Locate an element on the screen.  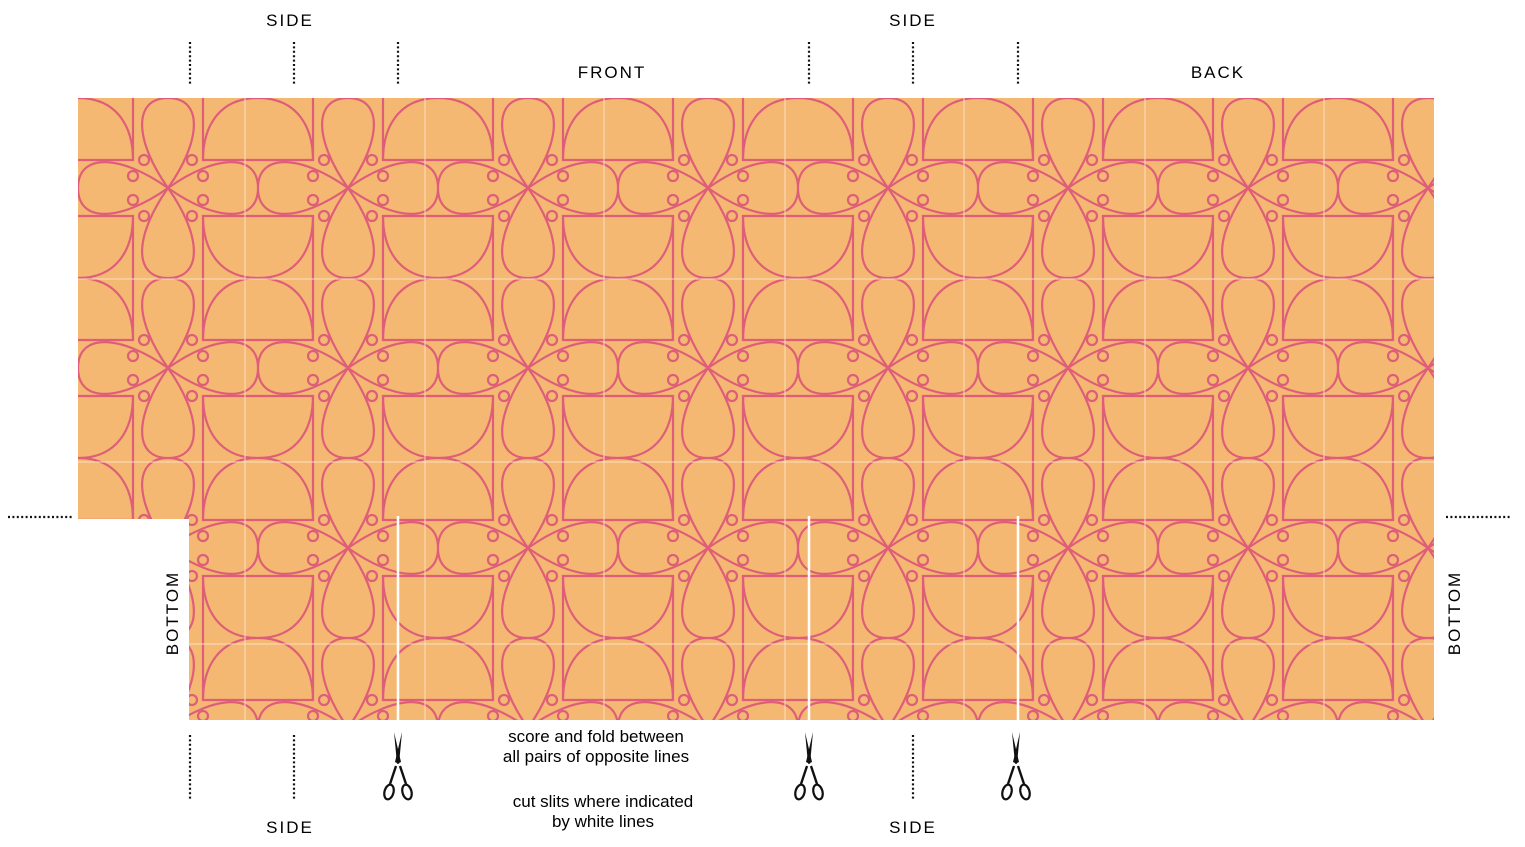
label-side-bottom-left: SIDE is located at coordinates (290, 827).